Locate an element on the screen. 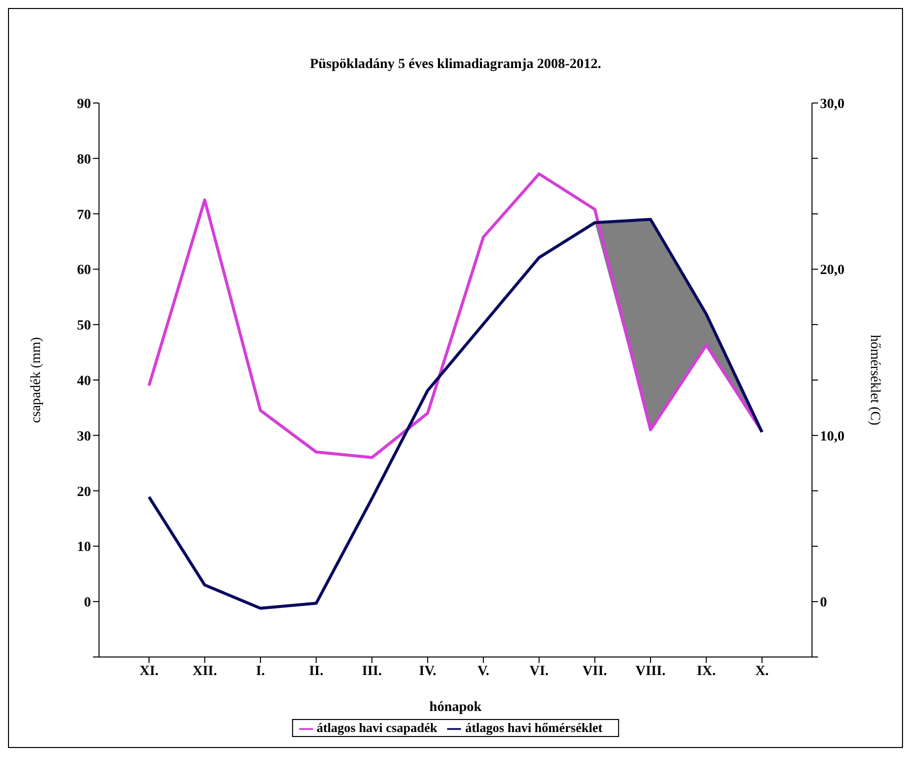 Image resolution: width=913 pixels, height=760 pixels. y-tick-label: 90 is located at coordinates (84, 104).